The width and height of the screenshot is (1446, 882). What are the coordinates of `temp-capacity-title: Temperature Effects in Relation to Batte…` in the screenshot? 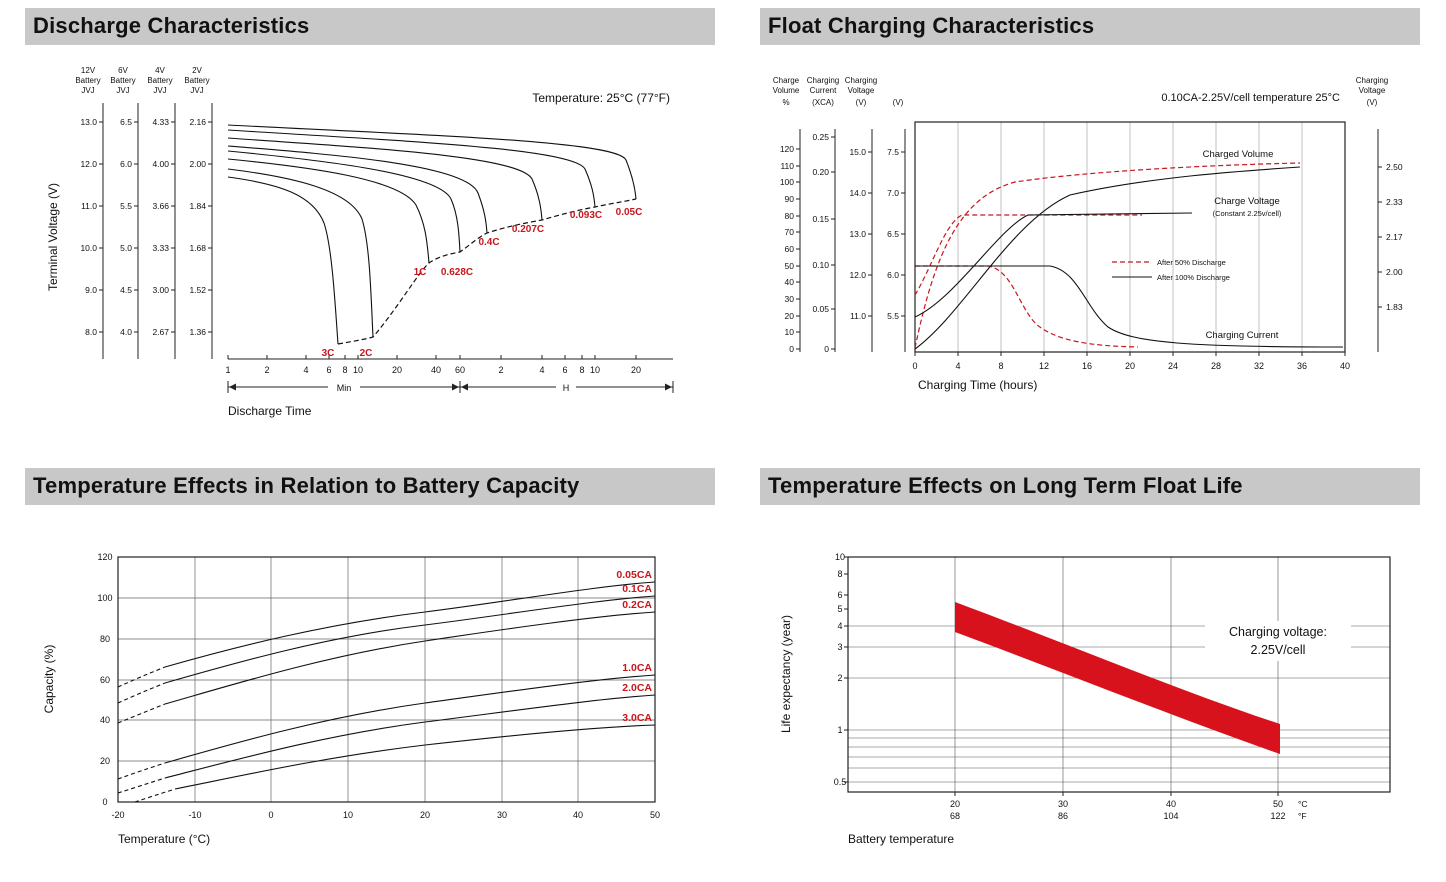 It's located at (370, 486).